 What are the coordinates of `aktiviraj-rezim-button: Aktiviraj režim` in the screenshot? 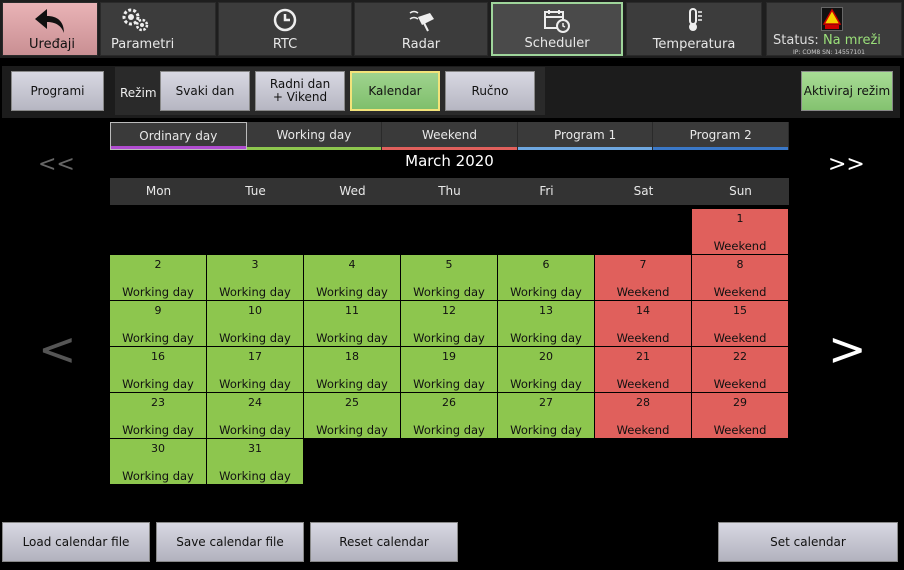 It's located at (847, 91).